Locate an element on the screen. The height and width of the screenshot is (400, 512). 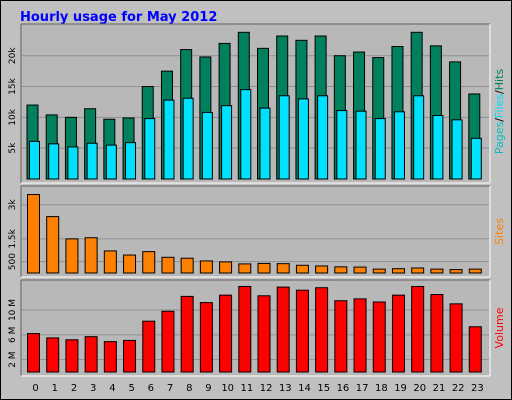
hour-label: 3 is located at coordinates (93, 388).